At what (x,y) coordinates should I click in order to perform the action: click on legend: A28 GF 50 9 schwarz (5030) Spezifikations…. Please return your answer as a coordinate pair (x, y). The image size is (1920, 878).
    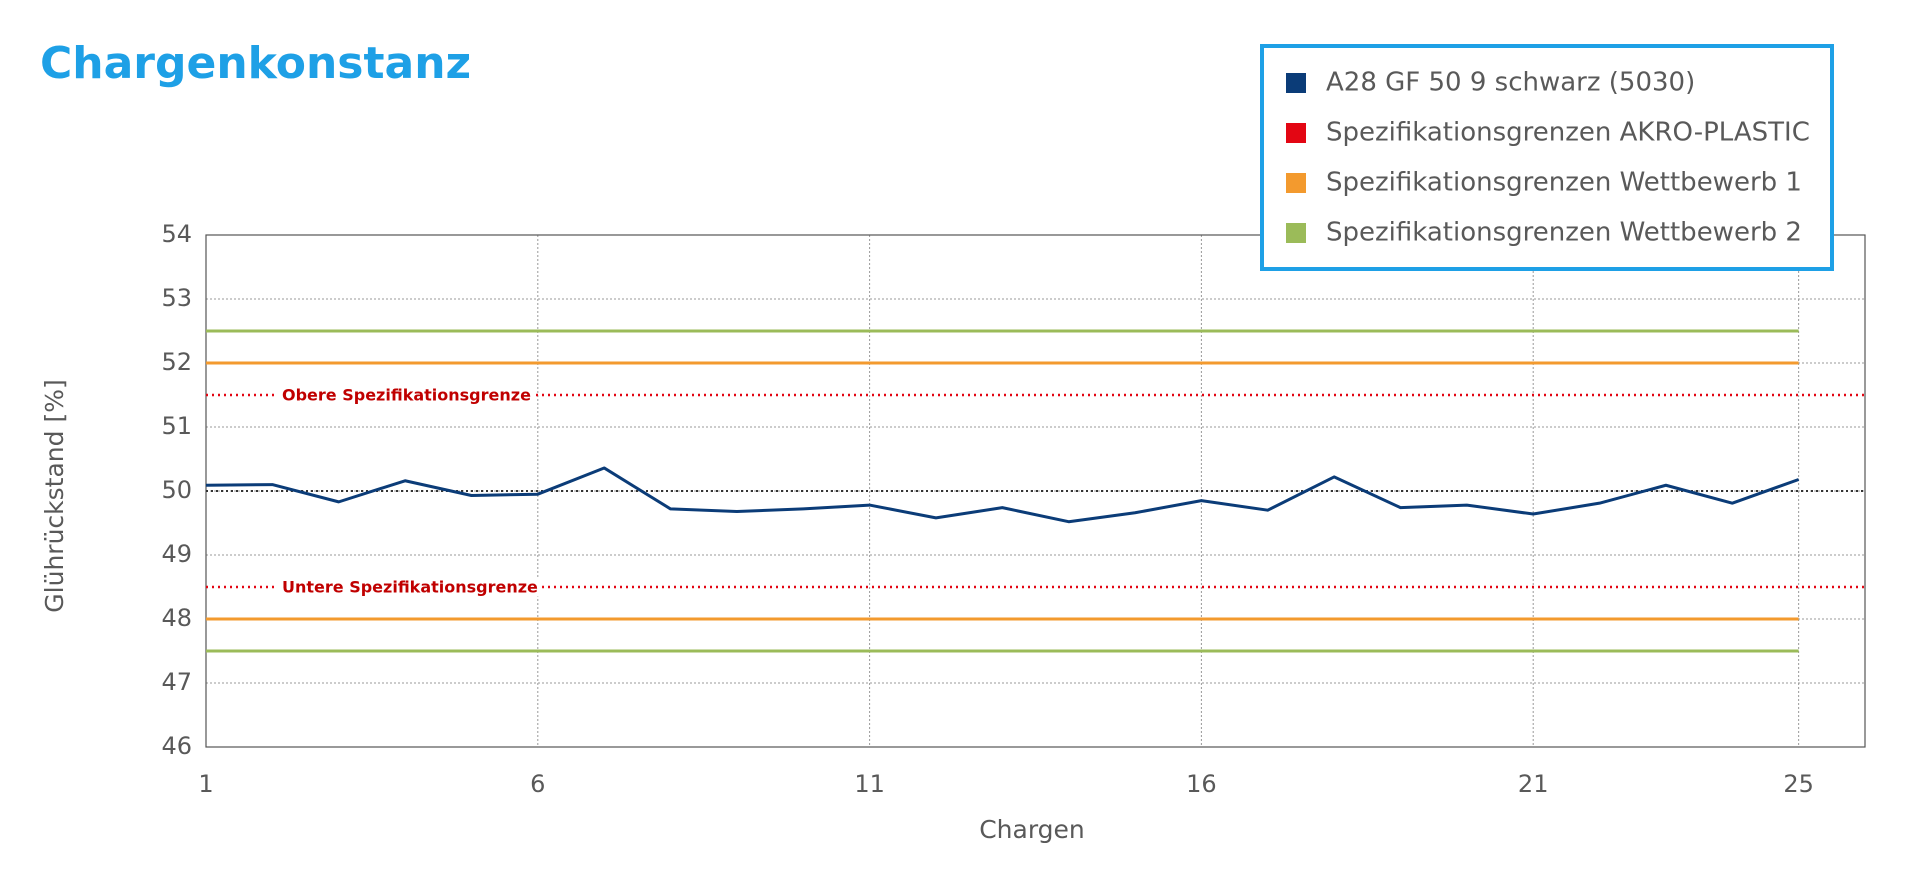
    Looking at the image, I should click on (1547, 157).